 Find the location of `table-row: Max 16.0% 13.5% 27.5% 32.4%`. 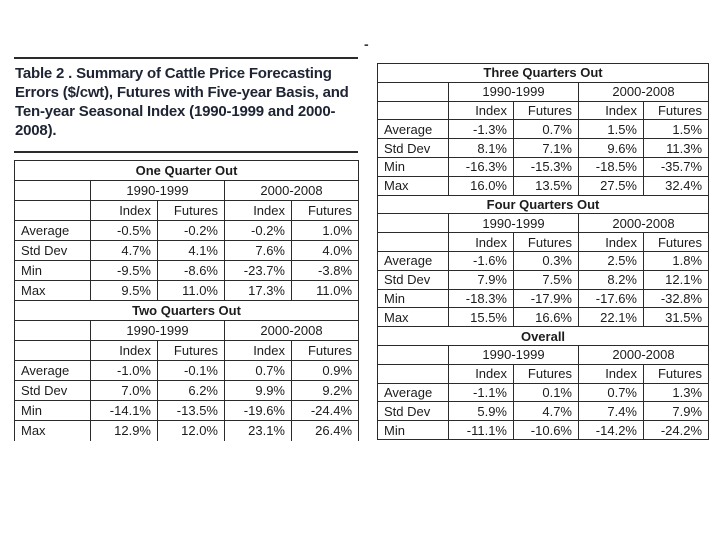

table-row: Max 16.0% 13.5% 27.5% 32.4% is located at coordinates (543, 185).